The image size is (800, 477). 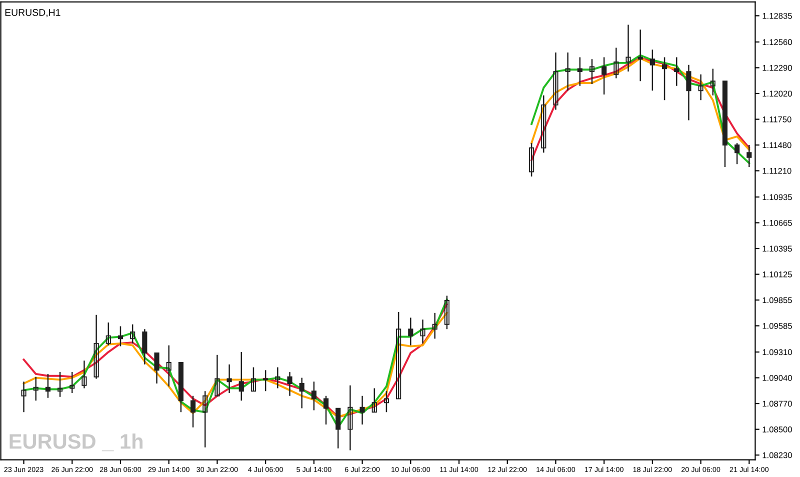 What do you see at coordinates (777, 223) in the screenshot?
I see `y-tick-label: 1.10665` at bounding box center [777, 223].